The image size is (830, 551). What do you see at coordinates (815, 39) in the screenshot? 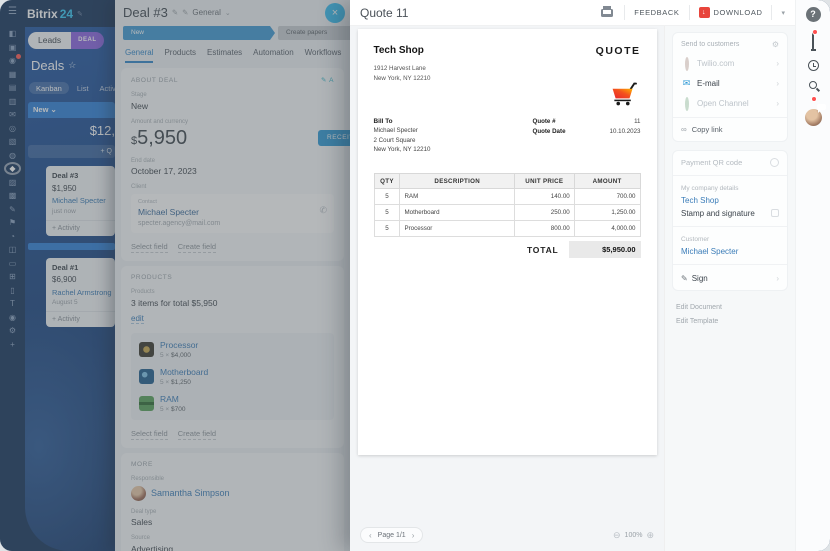
I see `notifications-button` at bounding box center [815, 39].